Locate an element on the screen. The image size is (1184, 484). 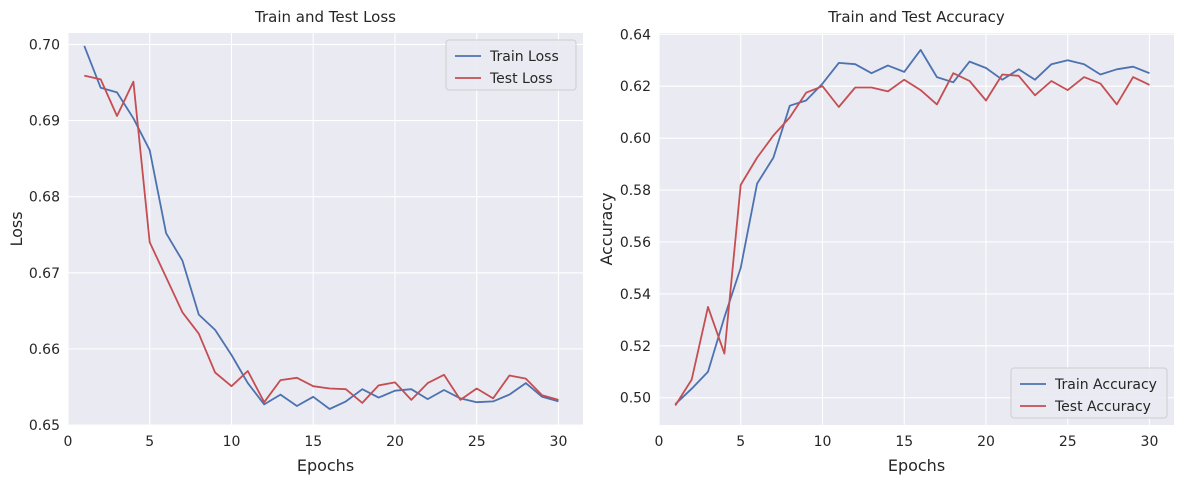
legend: Train Loss Test Loss is located at coordinates (511, 65).